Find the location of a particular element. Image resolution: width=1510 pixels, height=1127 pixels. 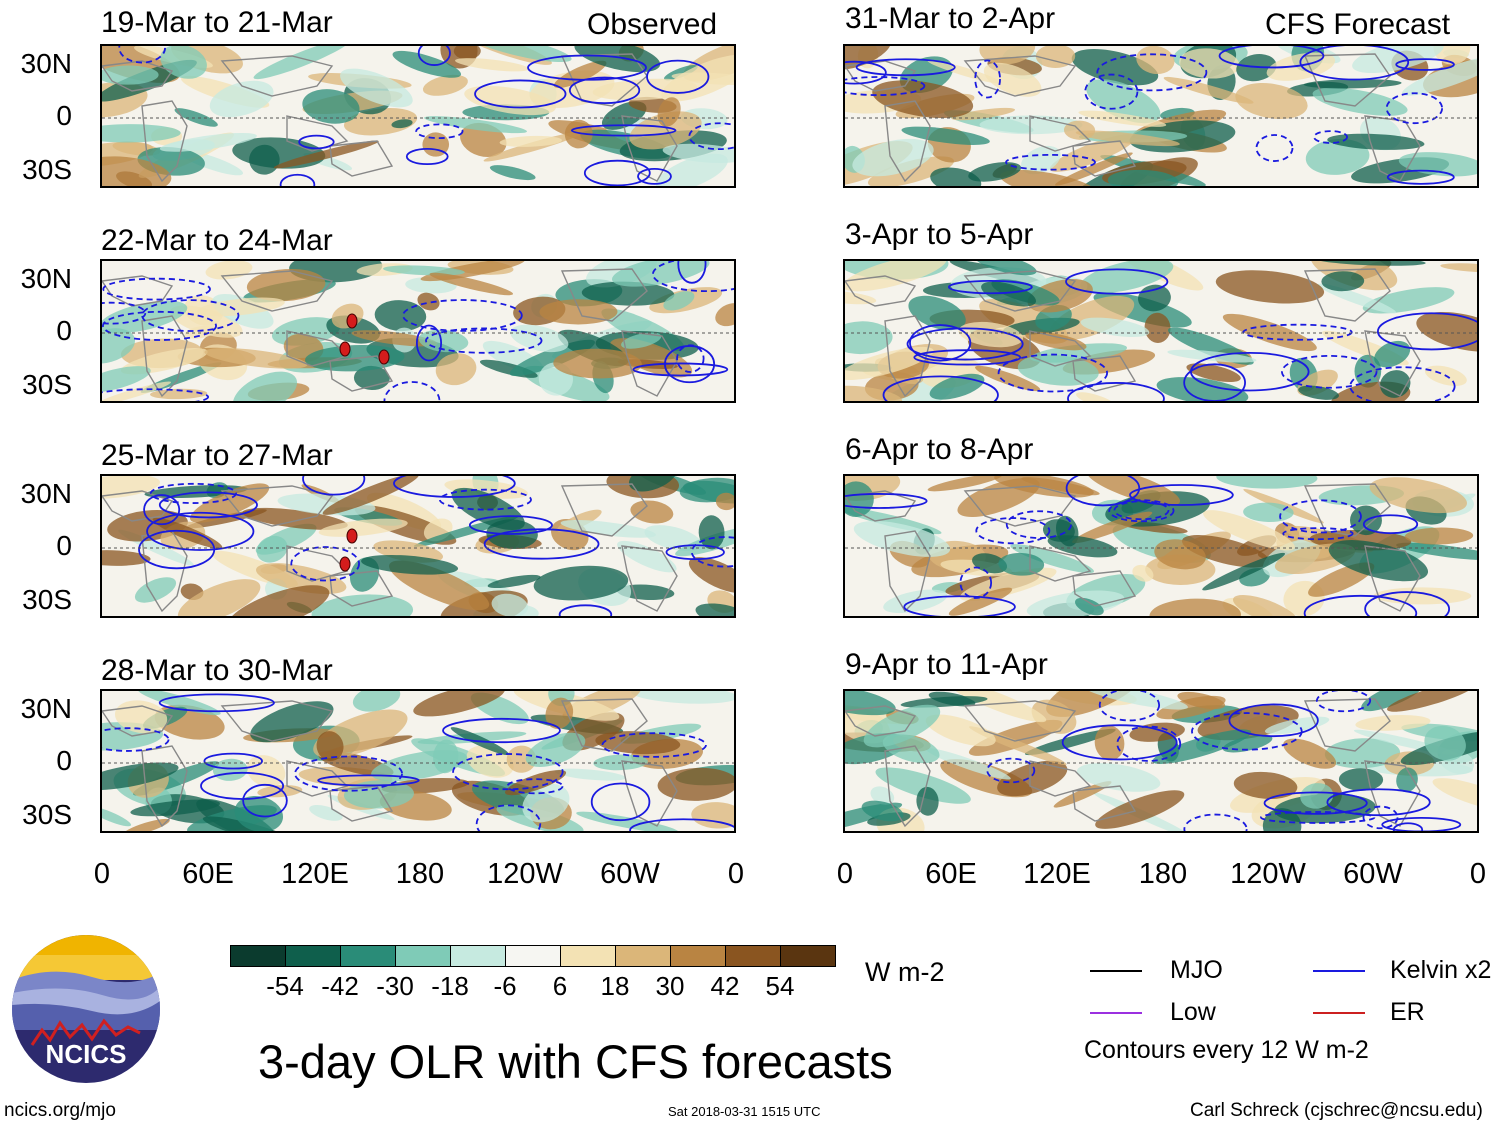

legend-label-er: ER is located at coordinates (1407, 1012).